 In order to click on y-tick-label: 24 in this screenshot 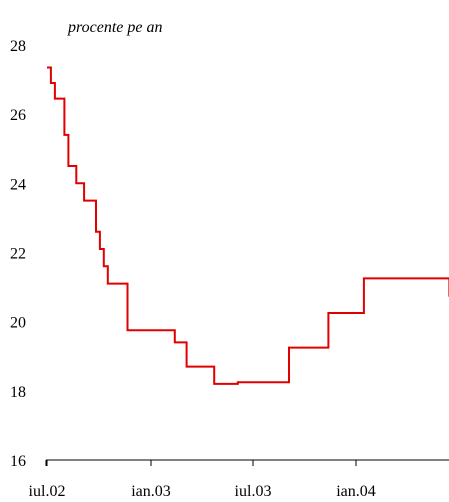, I will do `click(18, 184)`.